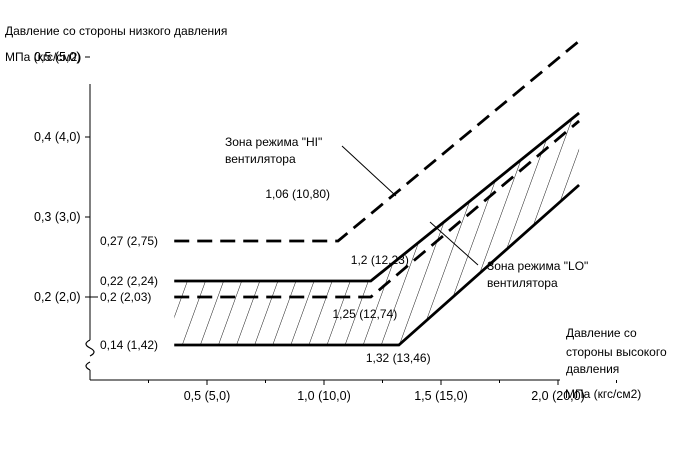 This screenshot has width=691, height=459. I want to click on x-axis-label-line-1: Давление со, so click(601, 333).